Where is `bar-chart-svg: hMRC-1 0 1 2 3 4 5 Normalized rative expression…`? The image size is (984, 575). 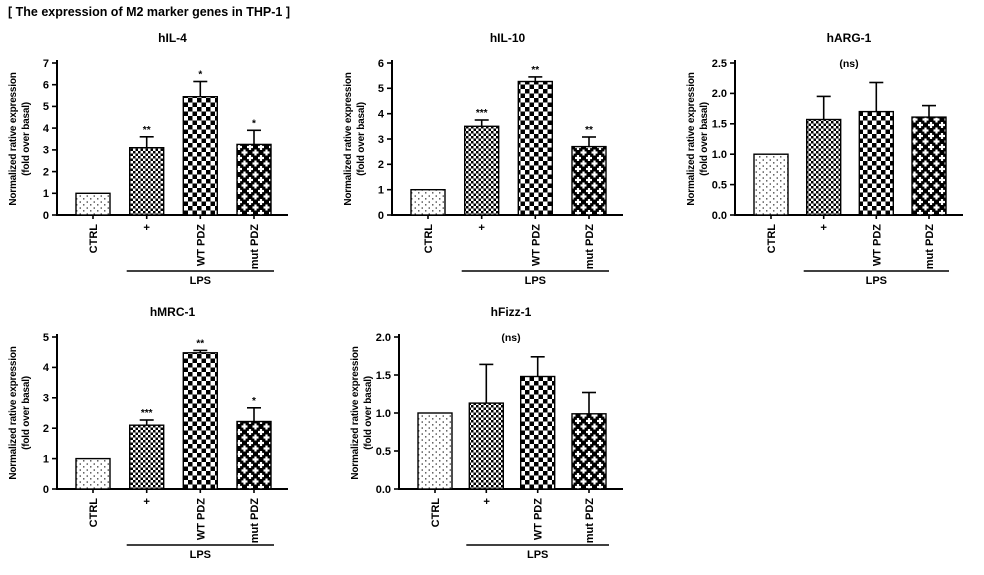
bar-chart-svg: hMRC-1 0 1 2 3 4 5 Normalized rative expression… is located at coordinates (148, 433).